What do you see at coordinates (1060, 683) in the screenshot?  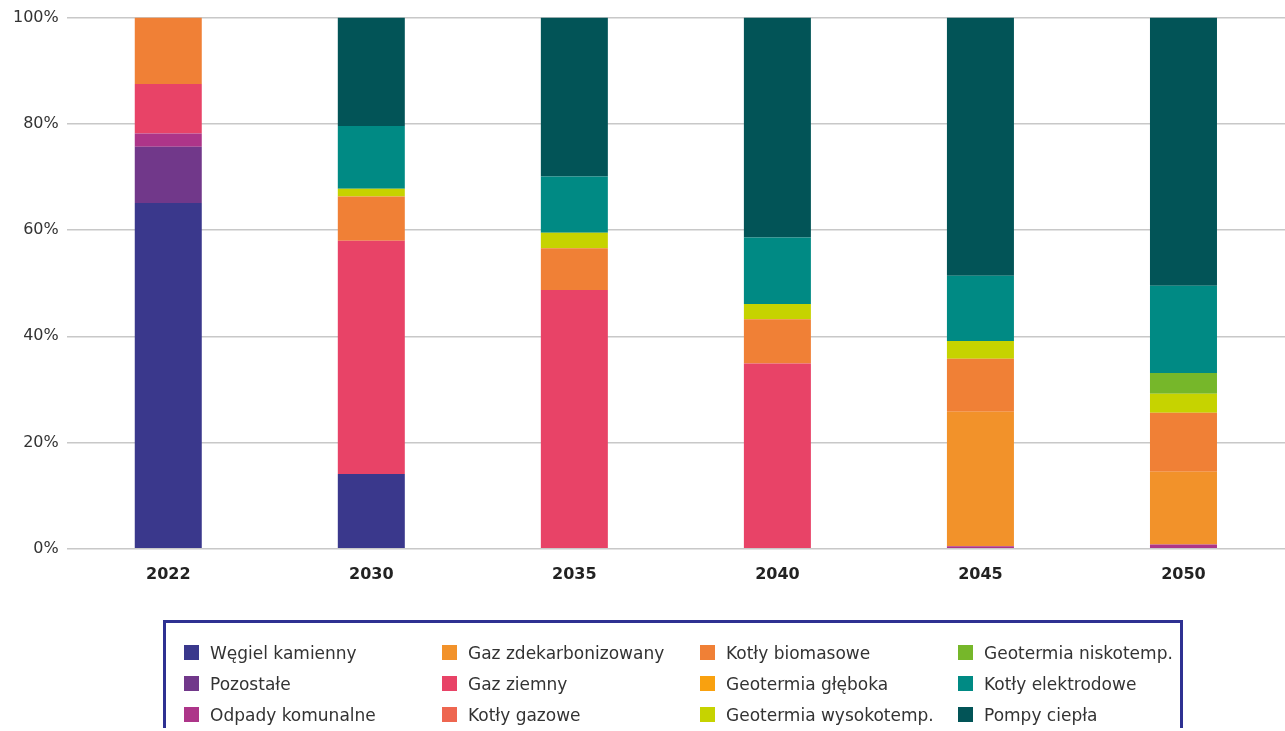 I see `legend-label: Kotły elektrodowe` at bounding box center [1060, 683].